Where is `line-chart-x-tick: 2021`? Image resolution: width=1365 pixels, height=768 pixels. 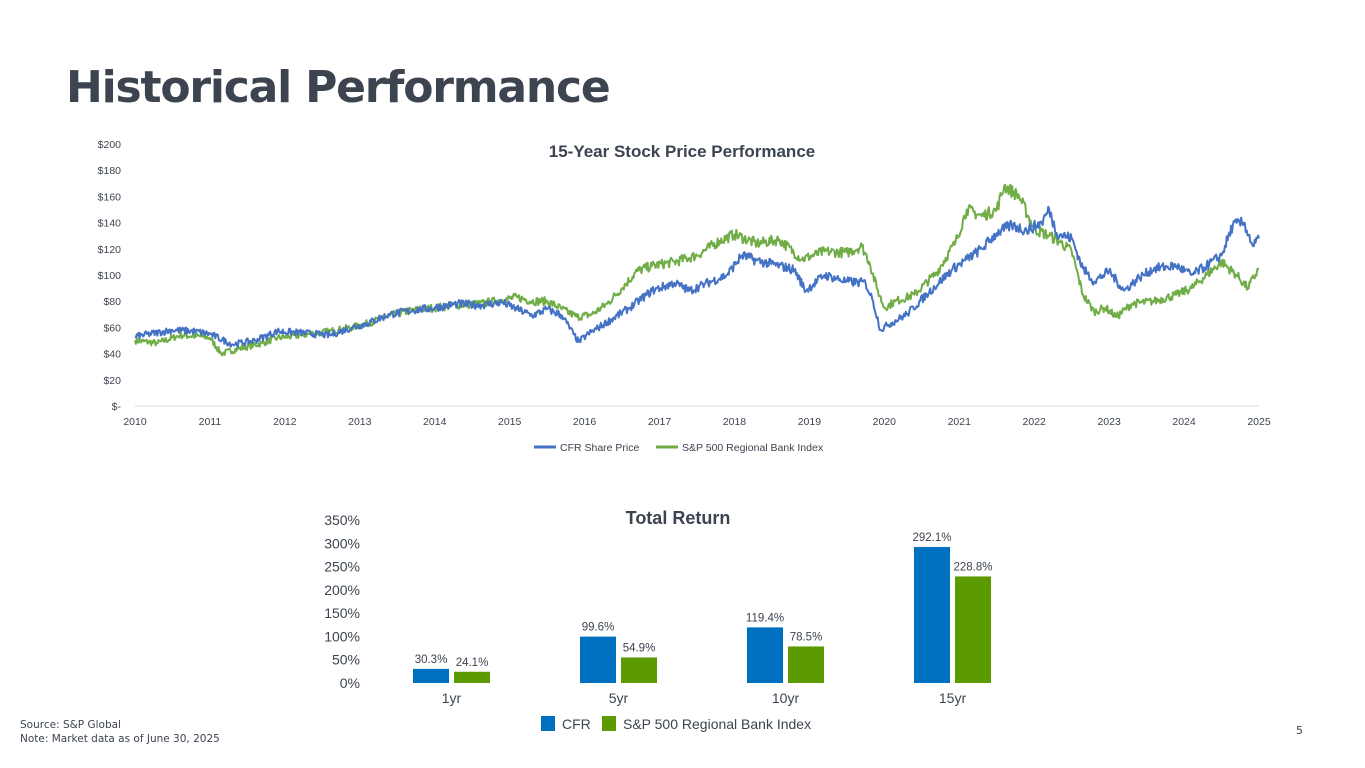 line-chart-x-tick: 2021 is located at coordinates (960, 422).